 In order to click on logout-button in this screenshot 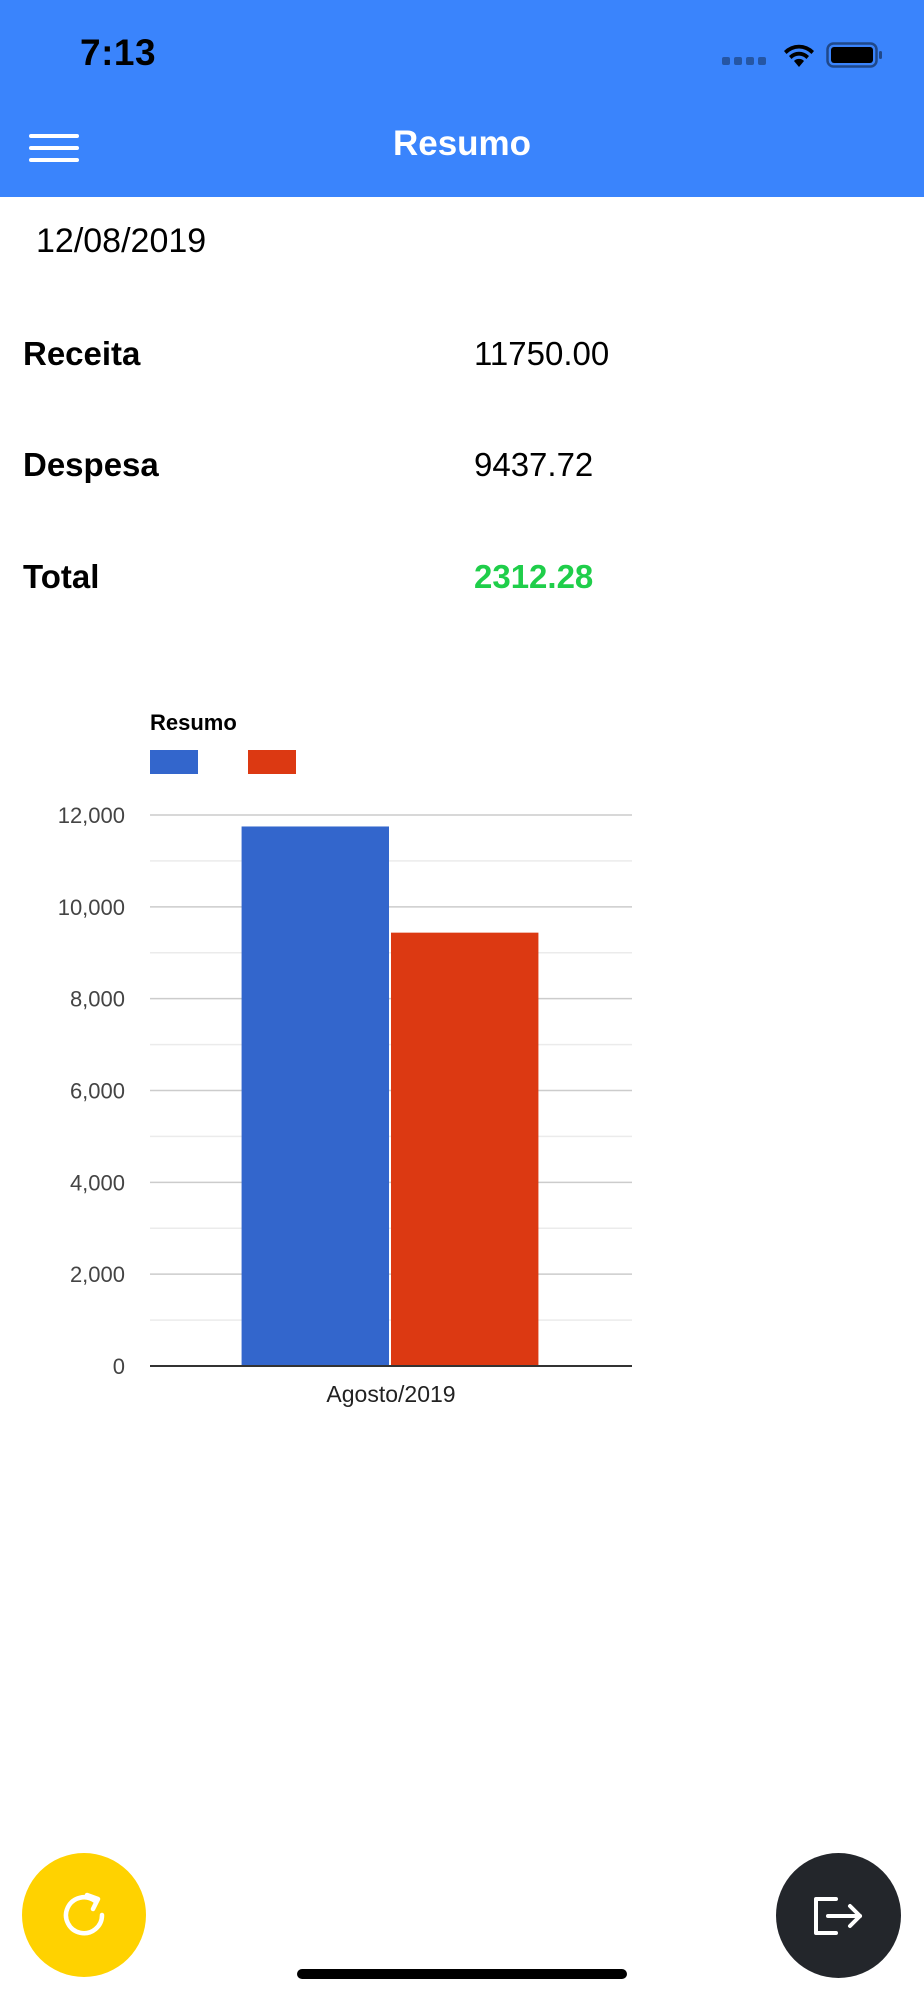, I will do `click(838, 1915)`.